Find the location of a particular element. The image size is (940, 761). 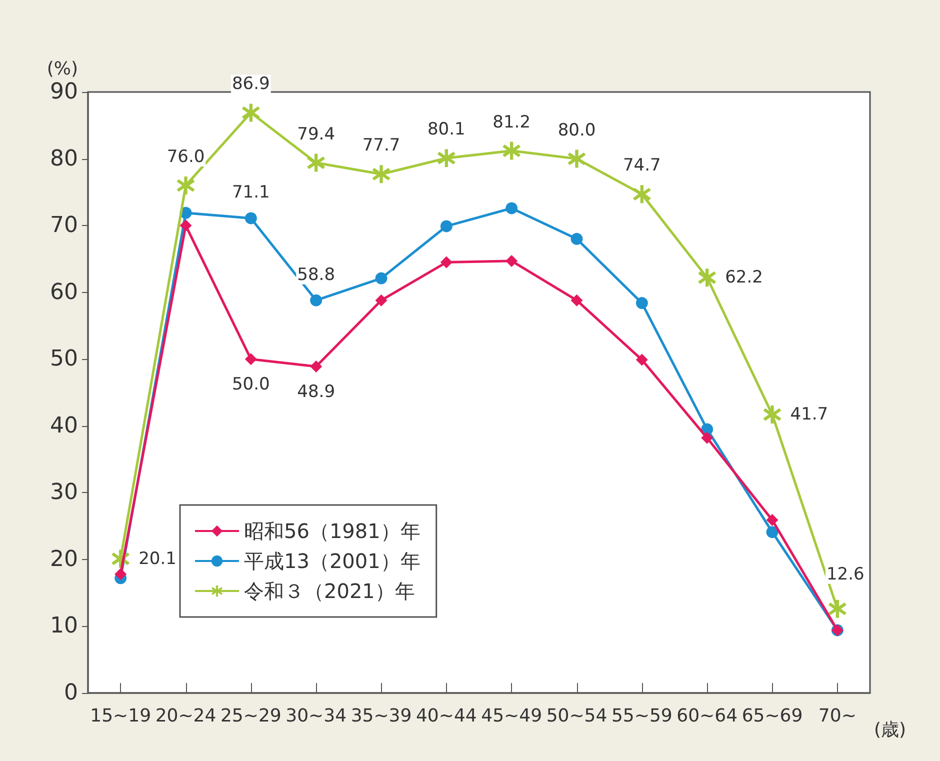

y-axis-title: (%) is located at coordinates (62, 69).